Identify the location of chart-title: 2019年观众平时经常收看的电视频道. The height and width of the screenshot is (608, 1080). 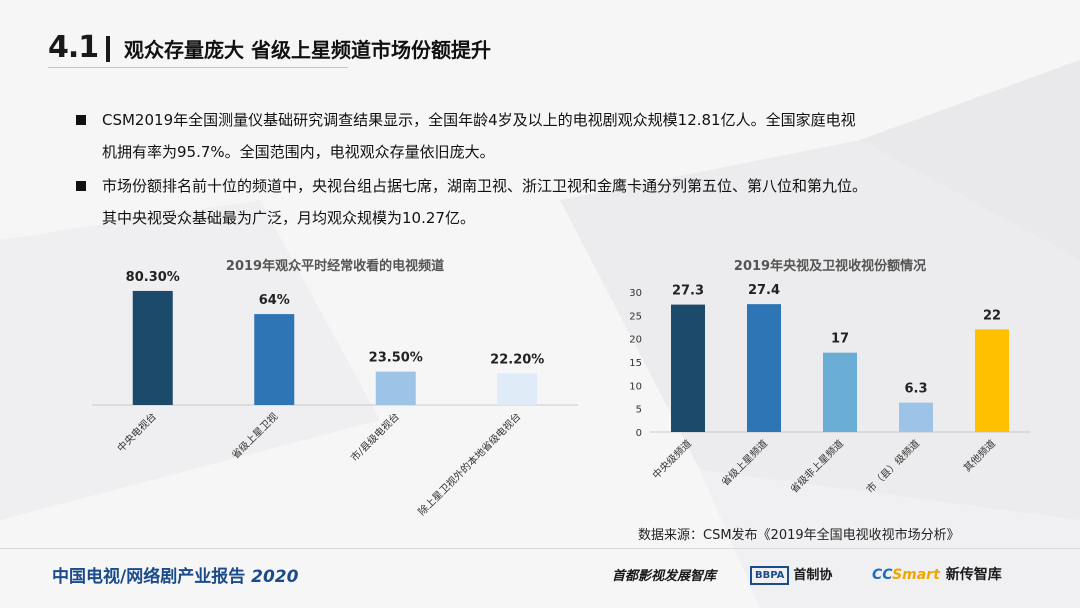
(335, 266).